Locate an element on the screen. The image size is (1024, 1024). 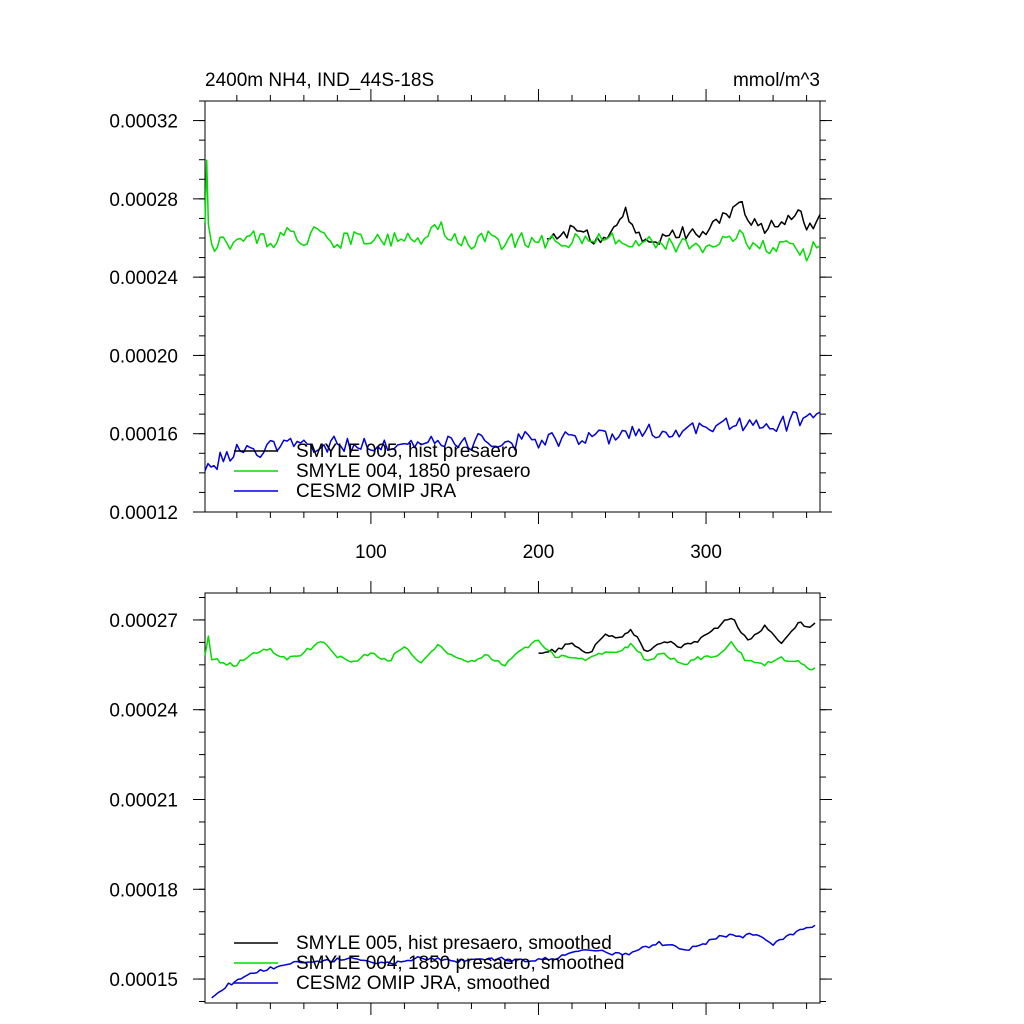
y-tick-label: 0.00032 is located at coordinates (143, 122).